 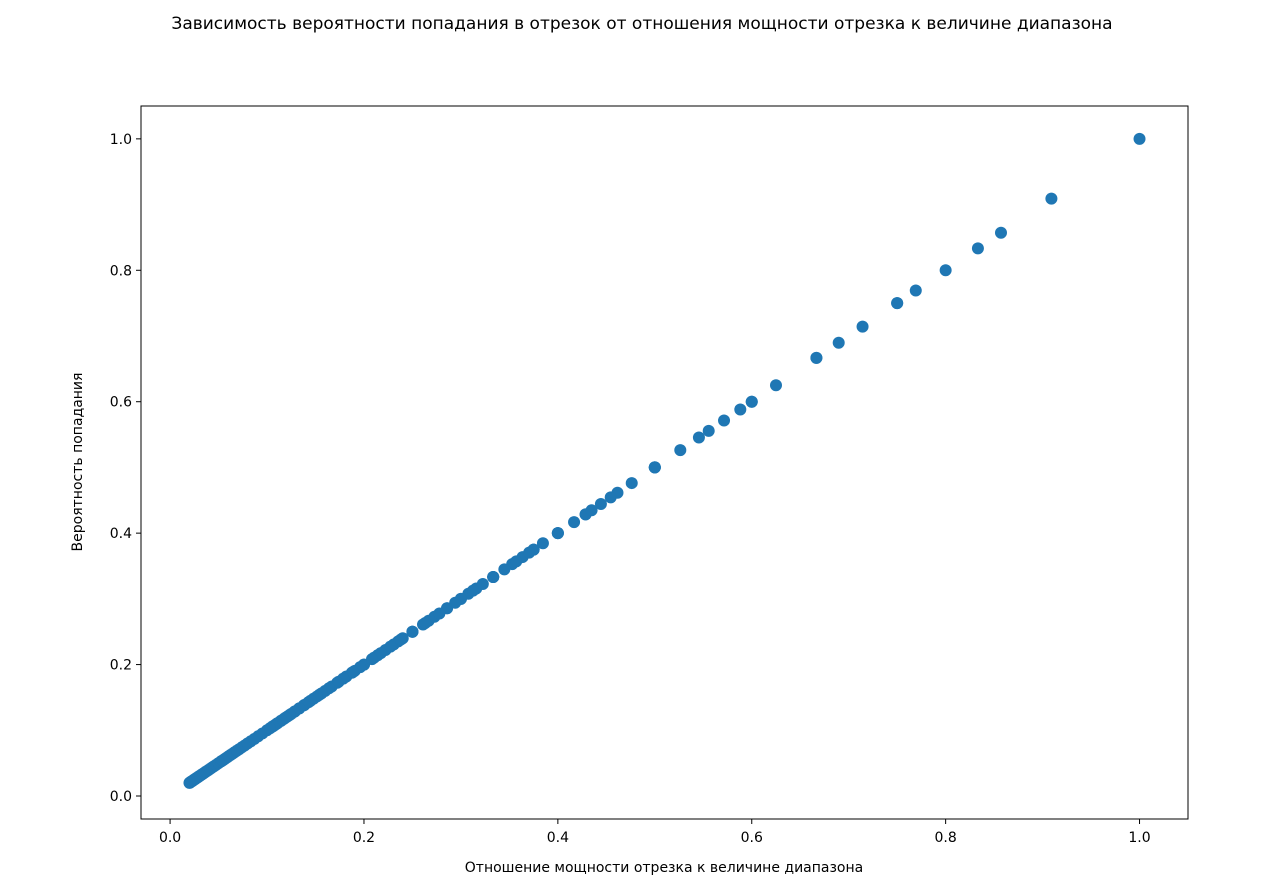 I want to click on y-tick-label: 0.6, so click(x=121, y=403).